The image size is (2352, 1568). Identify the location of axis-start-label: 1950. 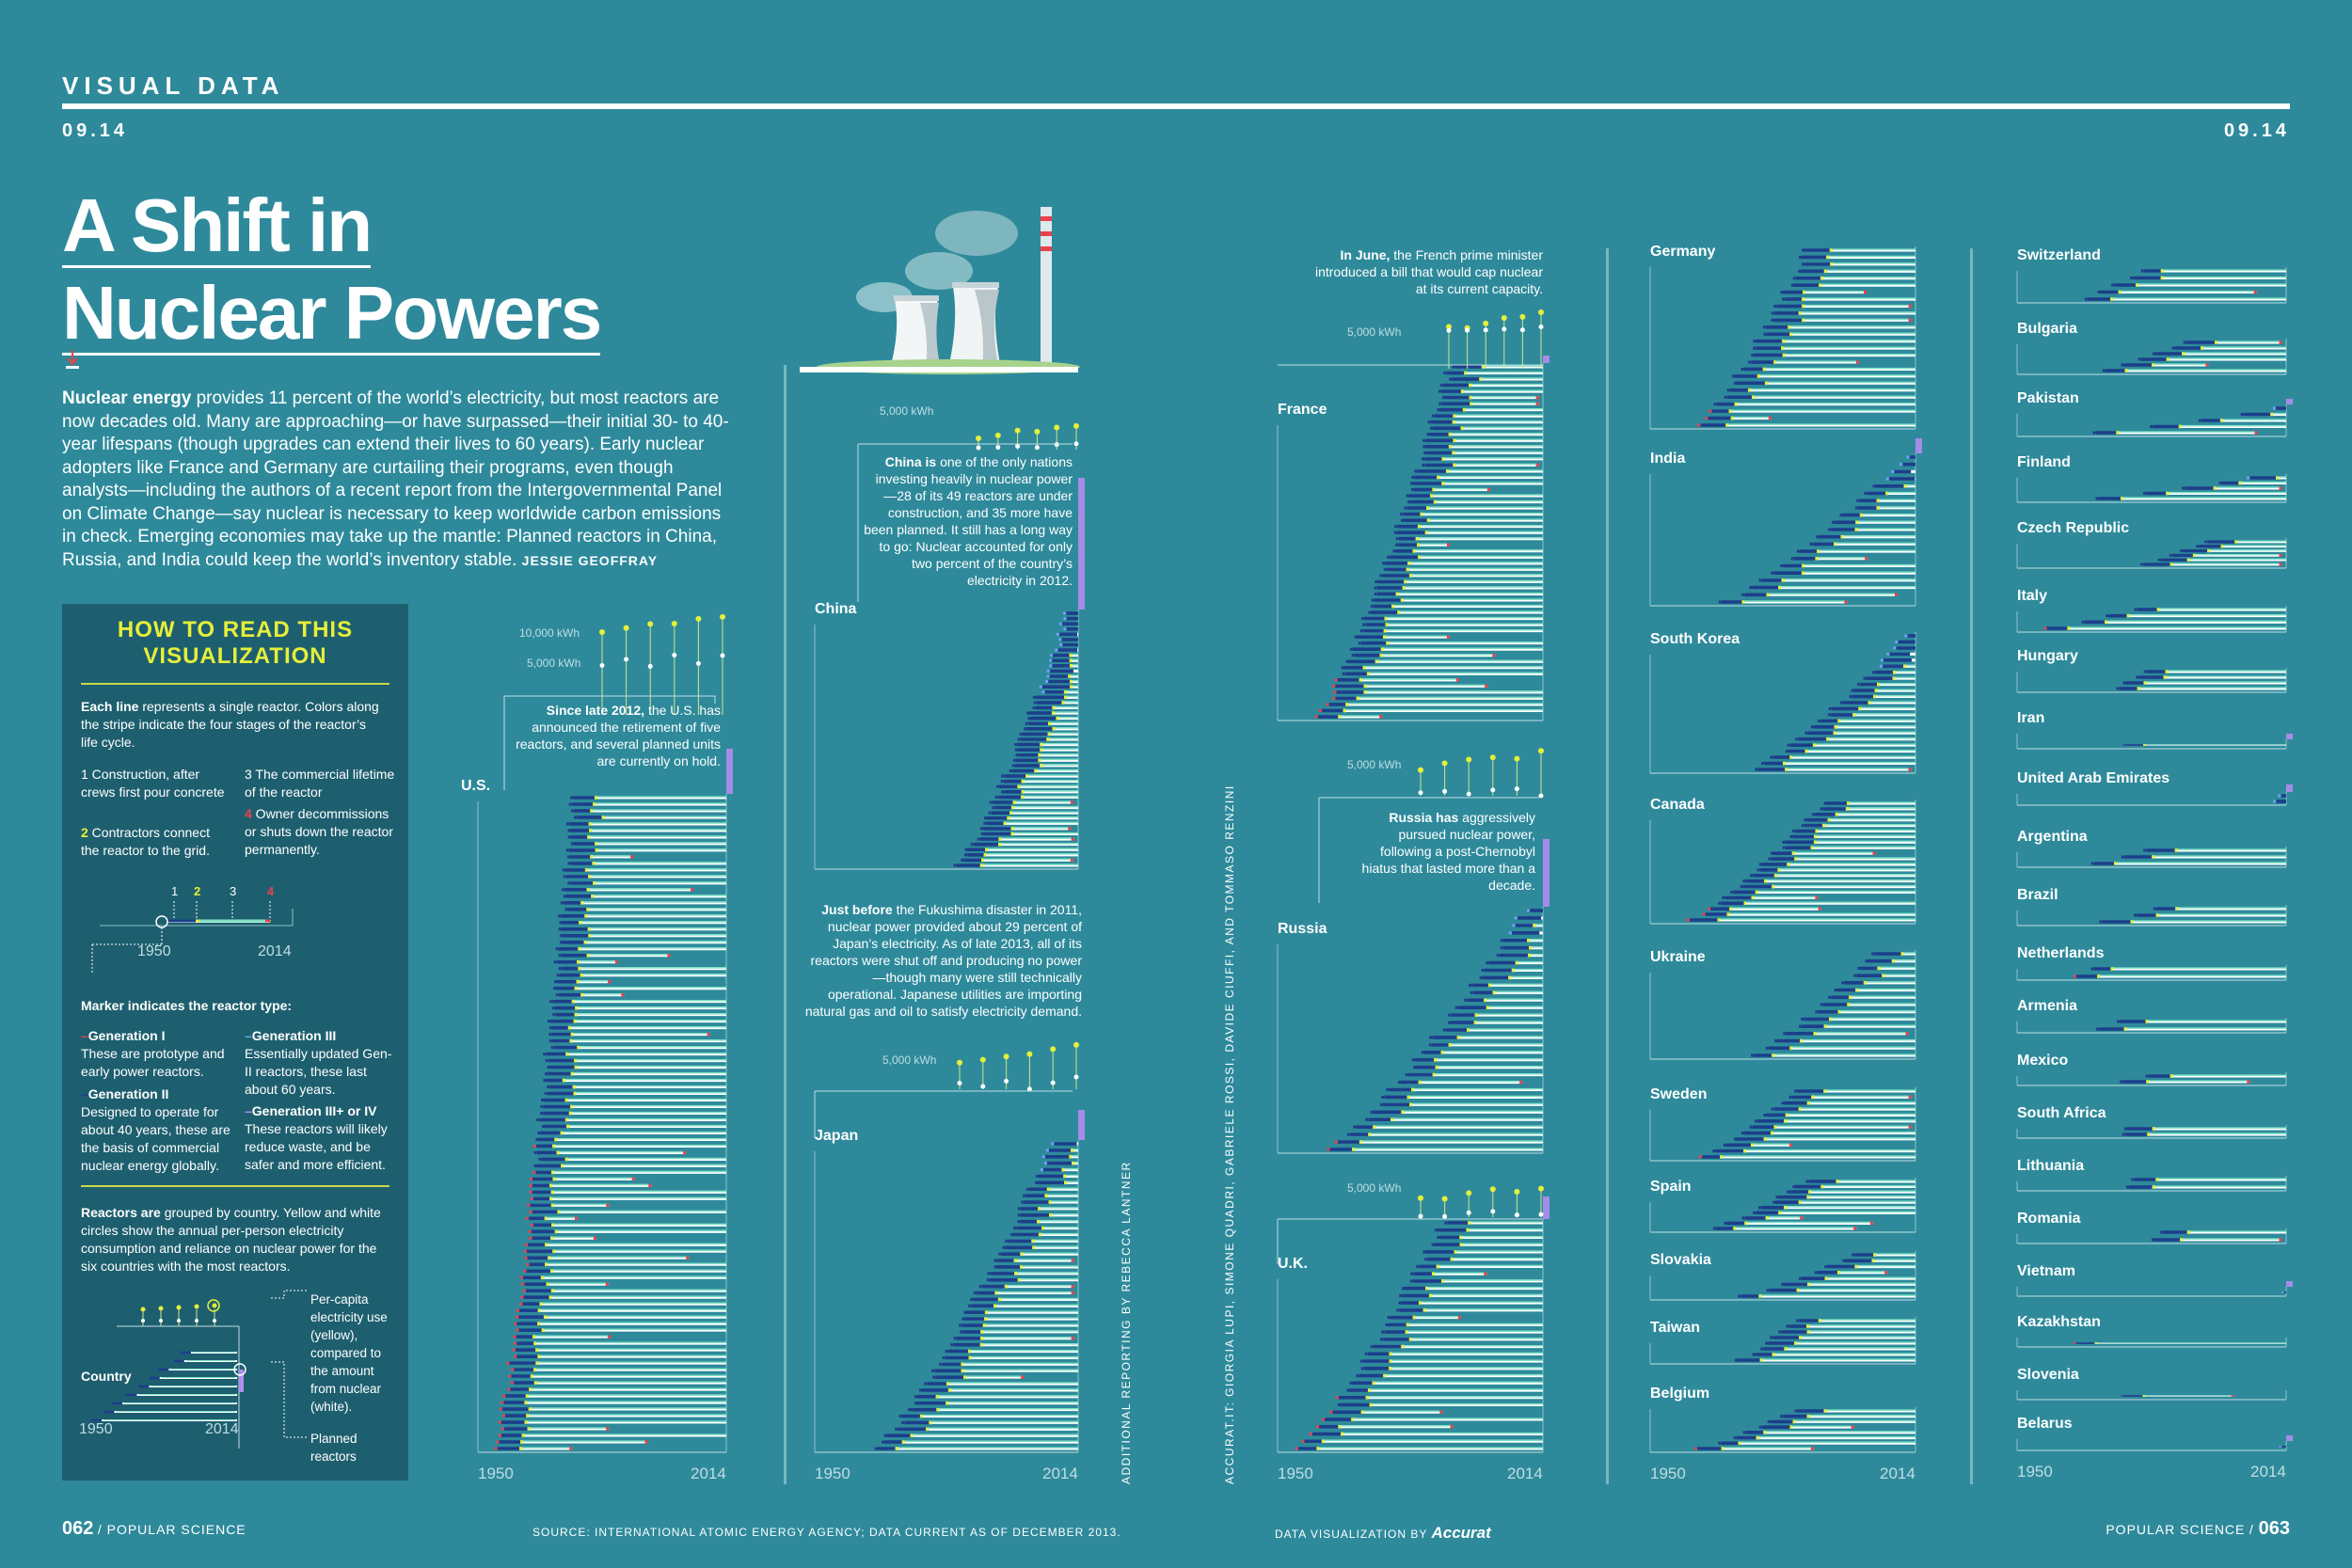
(1668, 1474).